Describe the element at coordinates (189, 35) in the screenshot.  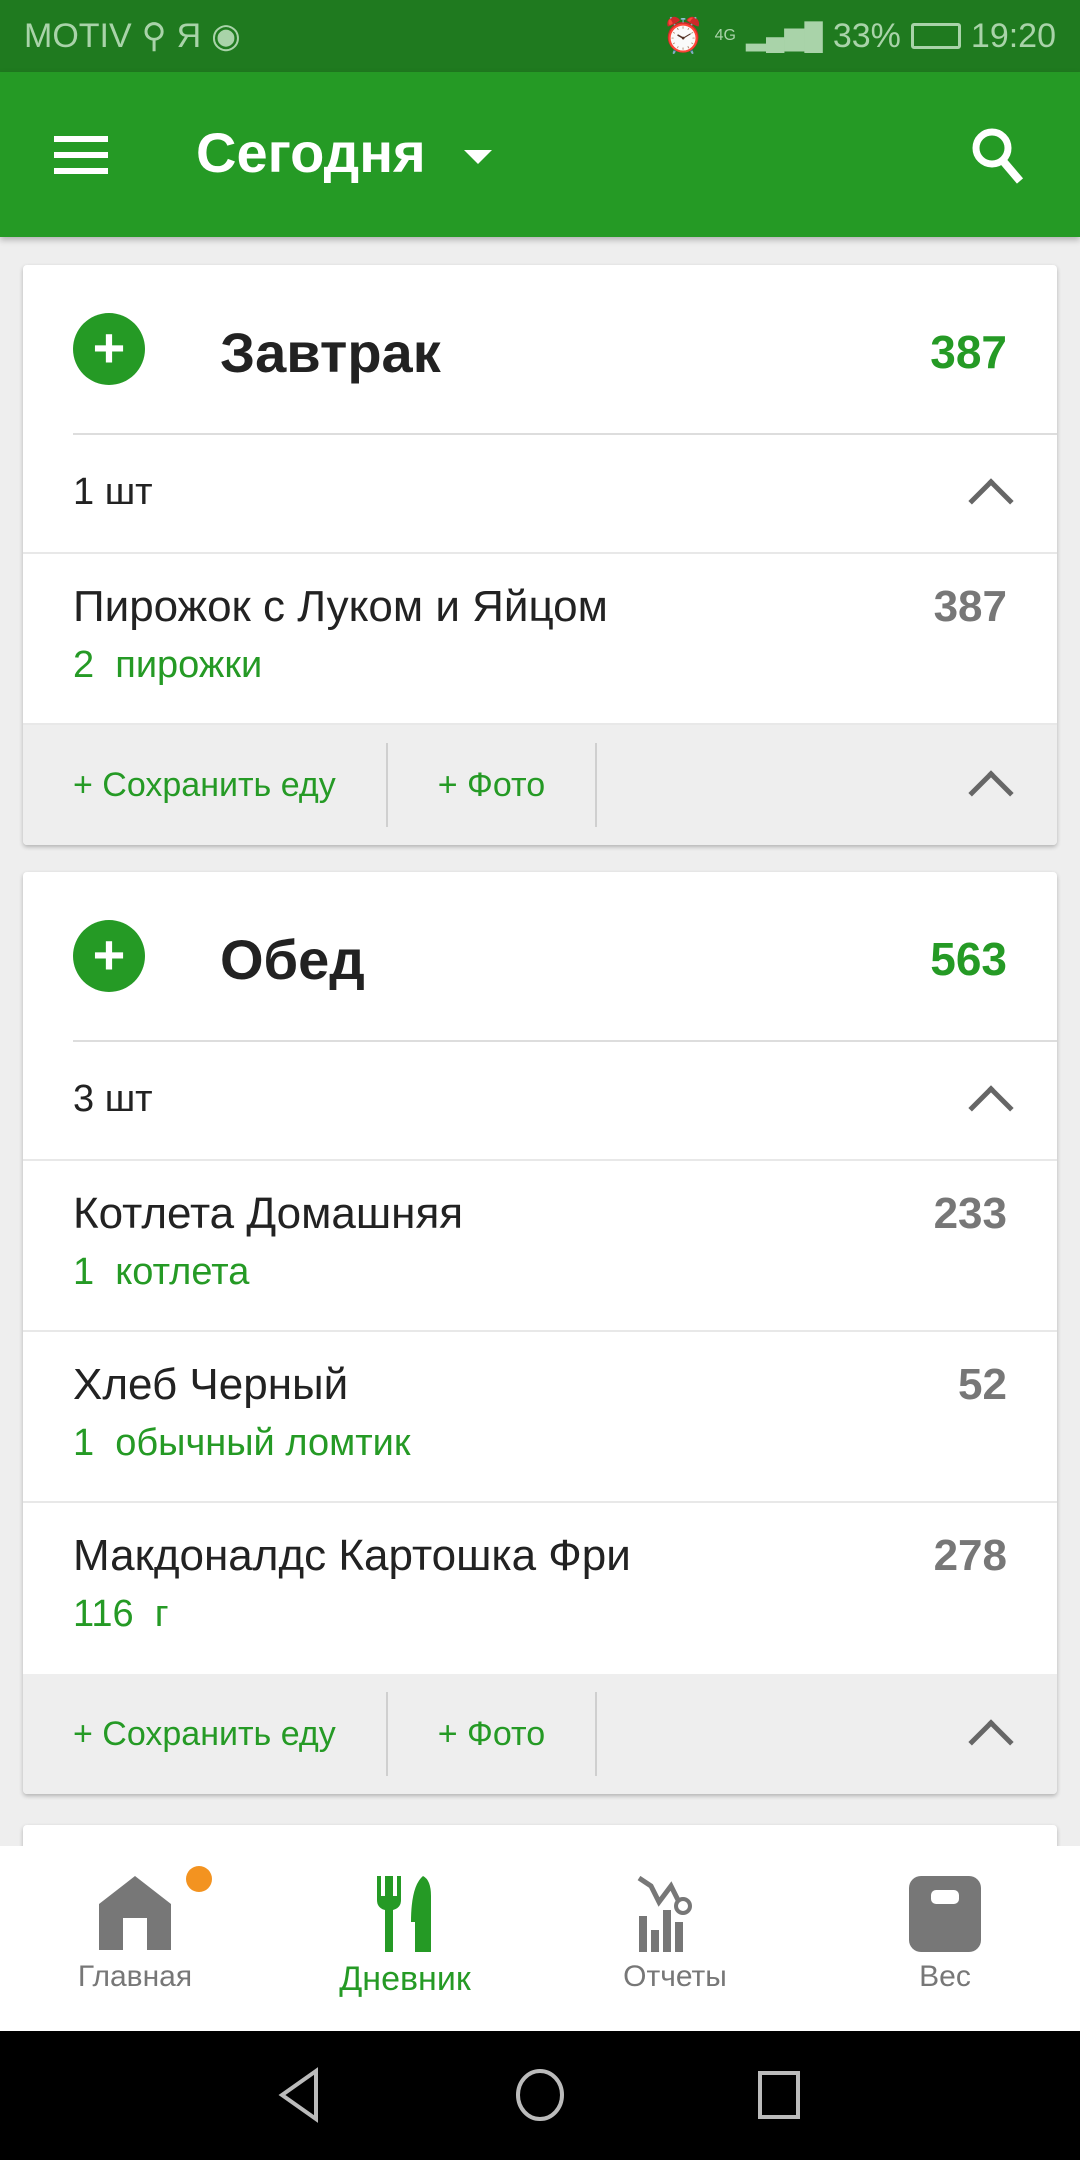
I see `yandex-icon: Я` at that location.